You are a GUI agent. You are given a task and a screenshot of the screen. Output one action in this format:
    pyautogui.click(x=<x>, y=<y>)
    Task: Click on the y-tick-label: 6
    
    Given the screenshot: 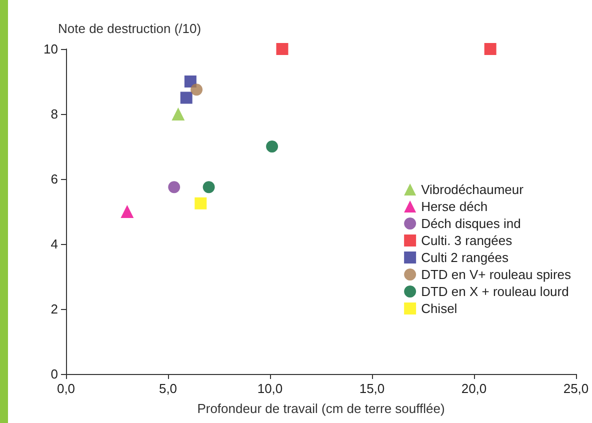 What is the action you would take?
    pyautogui.click(x=54, y=179)
    